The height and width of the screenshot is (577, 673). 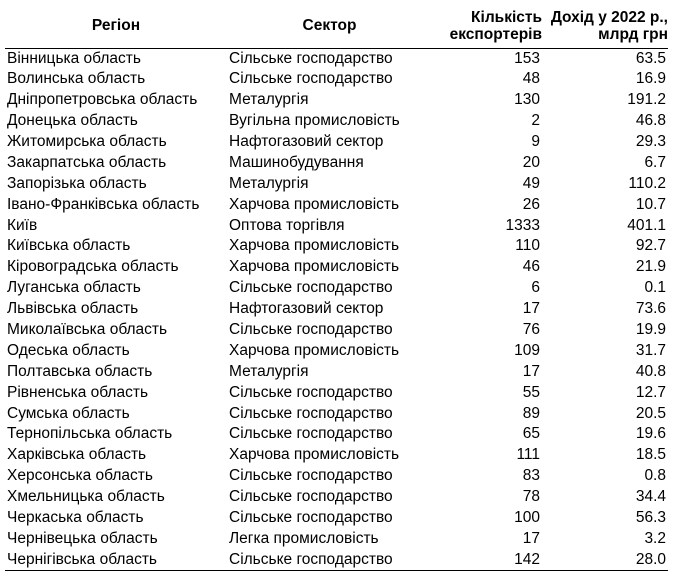 What do you see at coordinates (655, 288) in the screenshot?
I see `cell-income: 0.1` at bounding box center [655, 288].